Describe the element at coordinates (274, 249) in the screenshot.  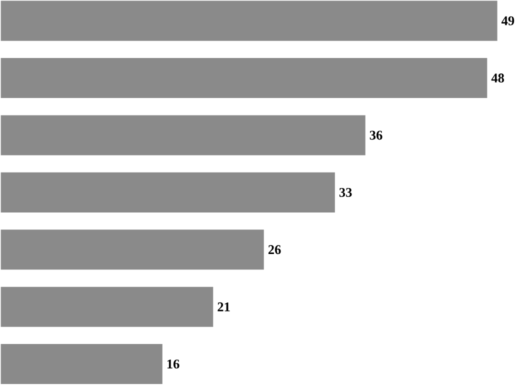
I see `data-label: 26` at that location.